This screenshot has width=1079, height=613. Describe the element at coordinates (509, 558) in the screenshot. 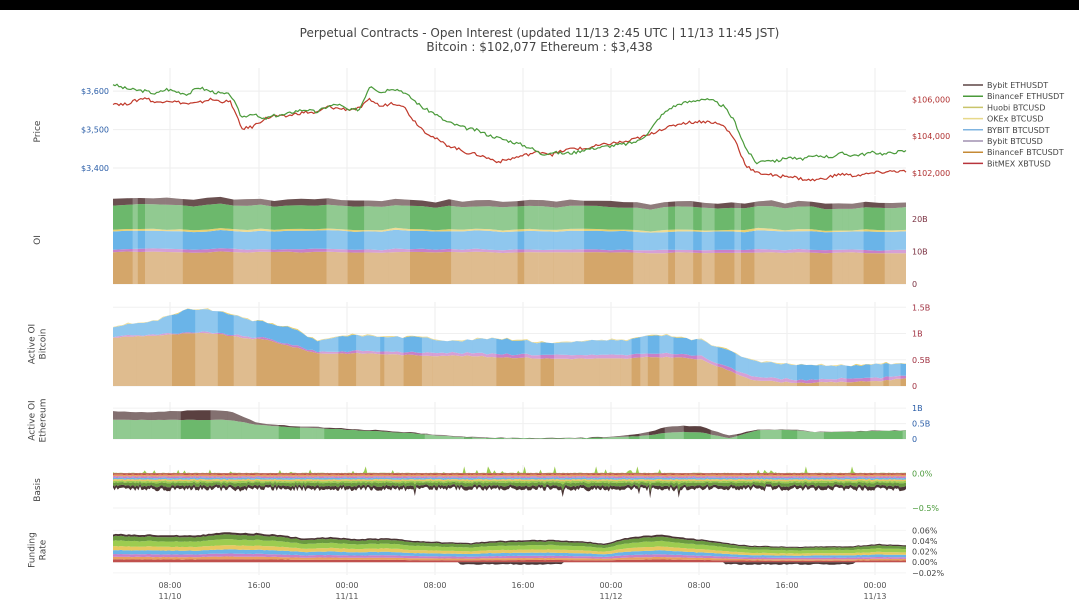

I see `funding-area-binancef-btcusdt` at that location.